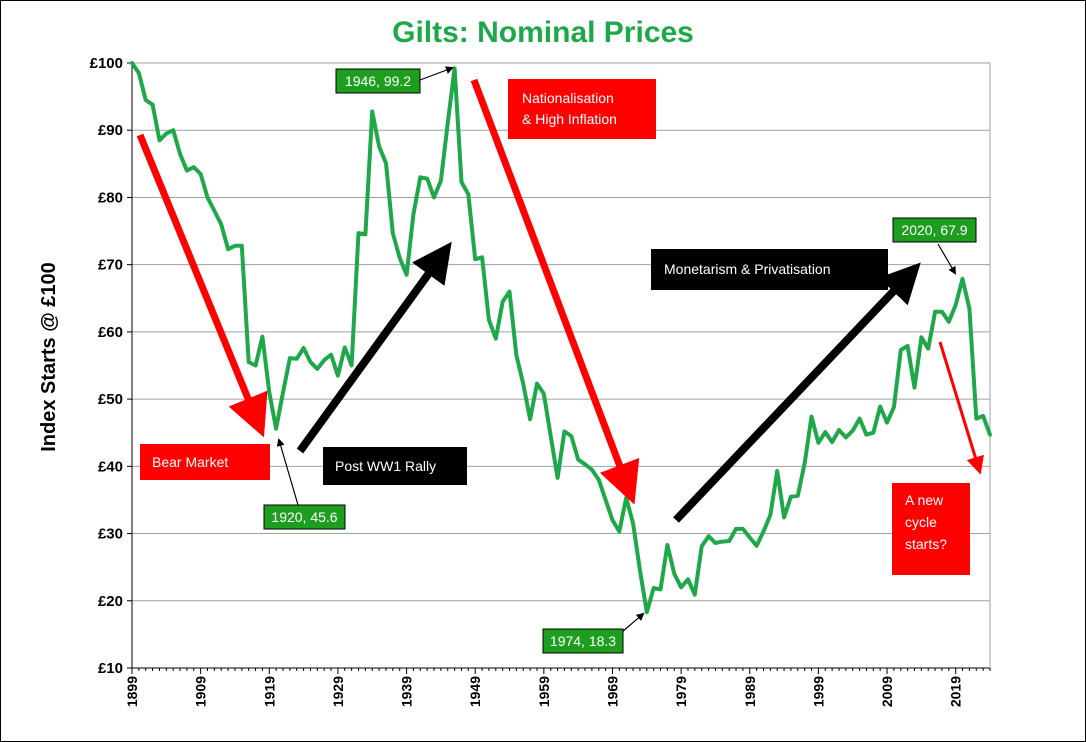 This screenshot has width=1086, height=742. What do you see at coordinates (436, 73) in the screenshot?
I see `pointer-1946` at bounding box center [436, 73].